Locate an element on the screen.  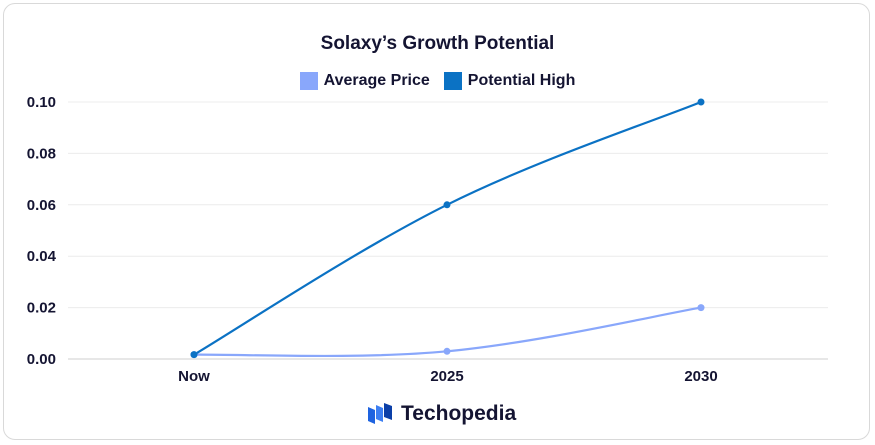
legend-swatch-potential-high is located at coordinates (452, 81).